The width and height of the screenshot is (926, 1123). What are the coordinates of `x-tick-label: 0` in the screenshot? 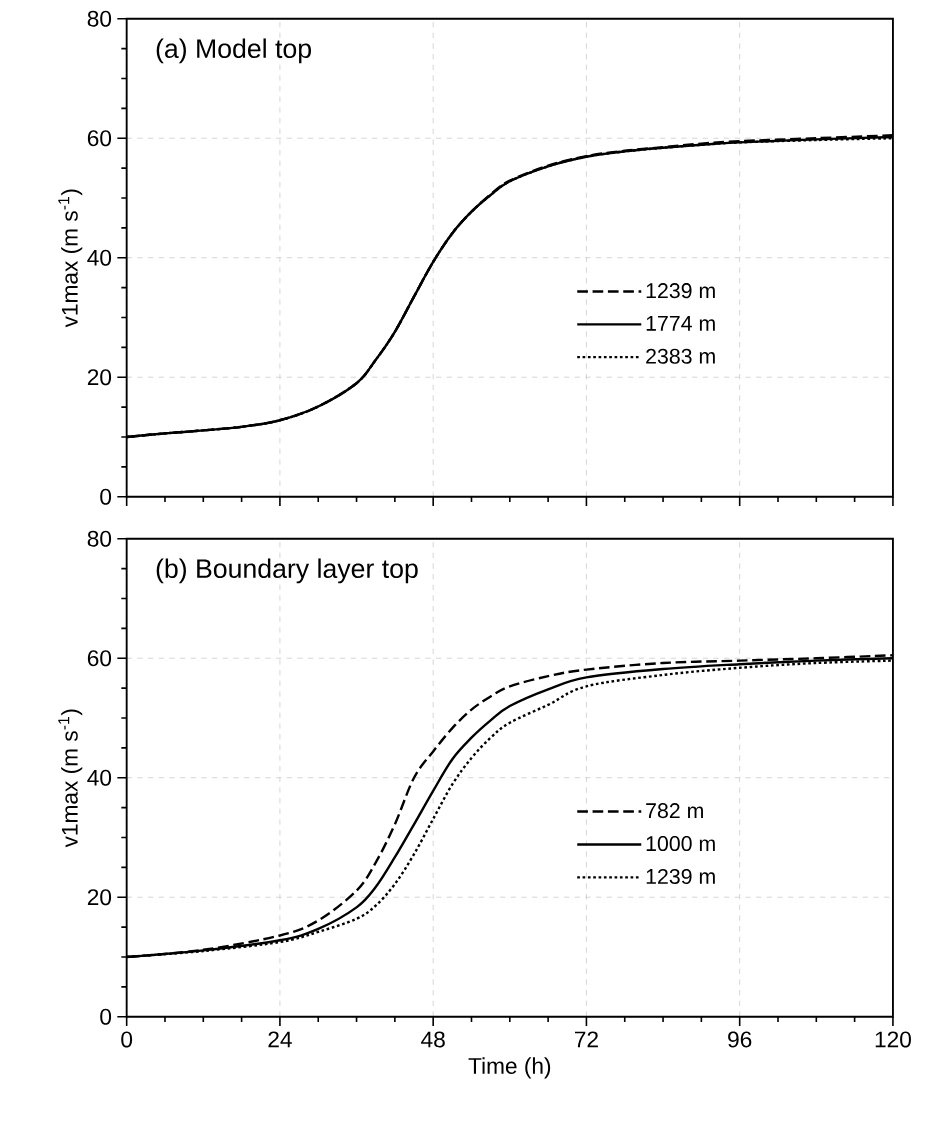 It's located at (127, 1039).